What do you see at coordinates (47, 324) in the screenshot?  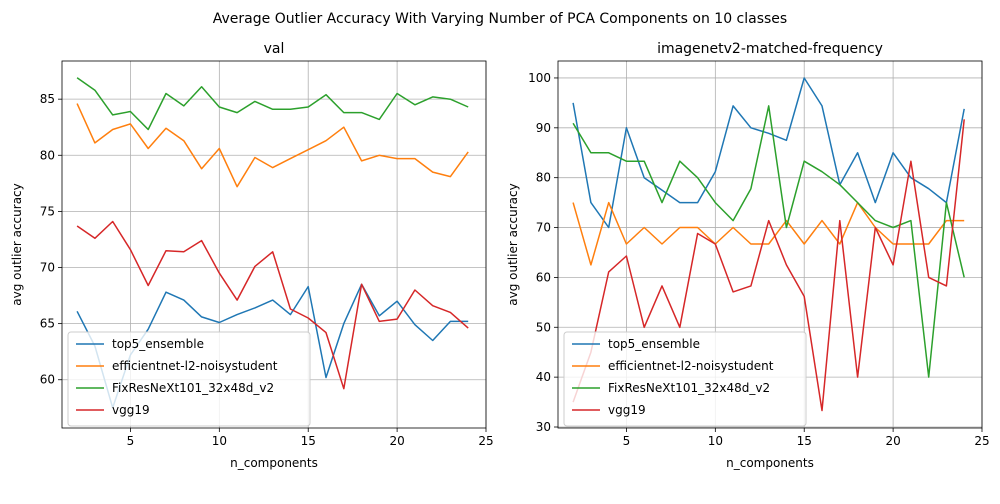 I see `y-tick-label: 65` at bounding box center [47, 324].